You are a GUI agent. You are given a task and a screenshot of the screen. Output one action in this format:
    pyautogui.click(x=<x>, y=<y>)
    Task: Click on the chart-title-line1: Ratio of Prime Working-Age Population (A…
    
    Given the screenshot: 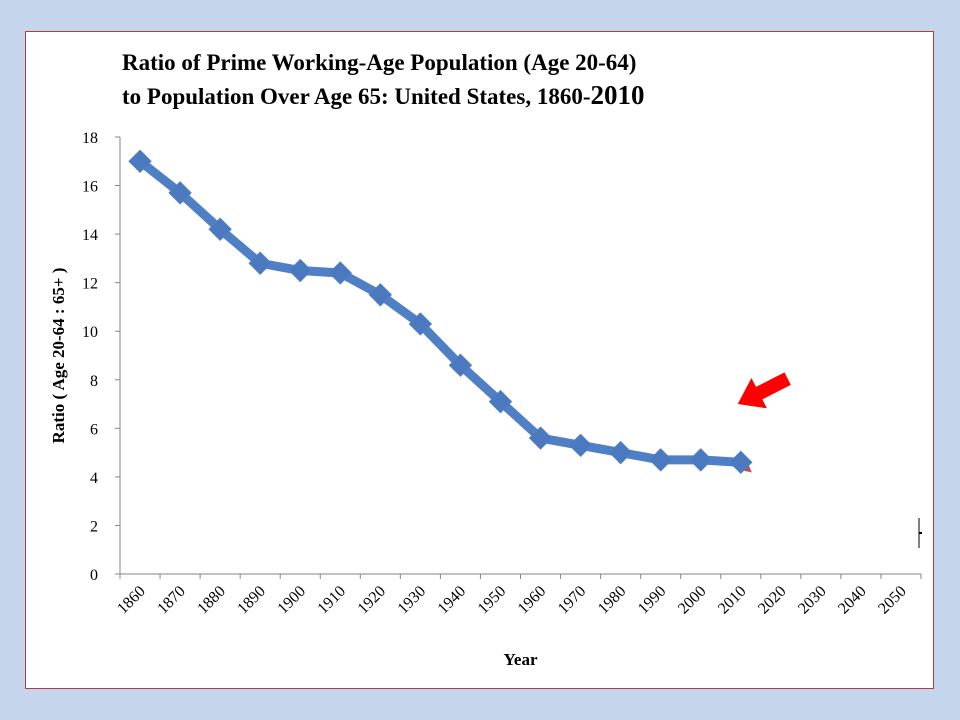 What is the action you would take?
    pyautogui.click(x=379, y=62)
    